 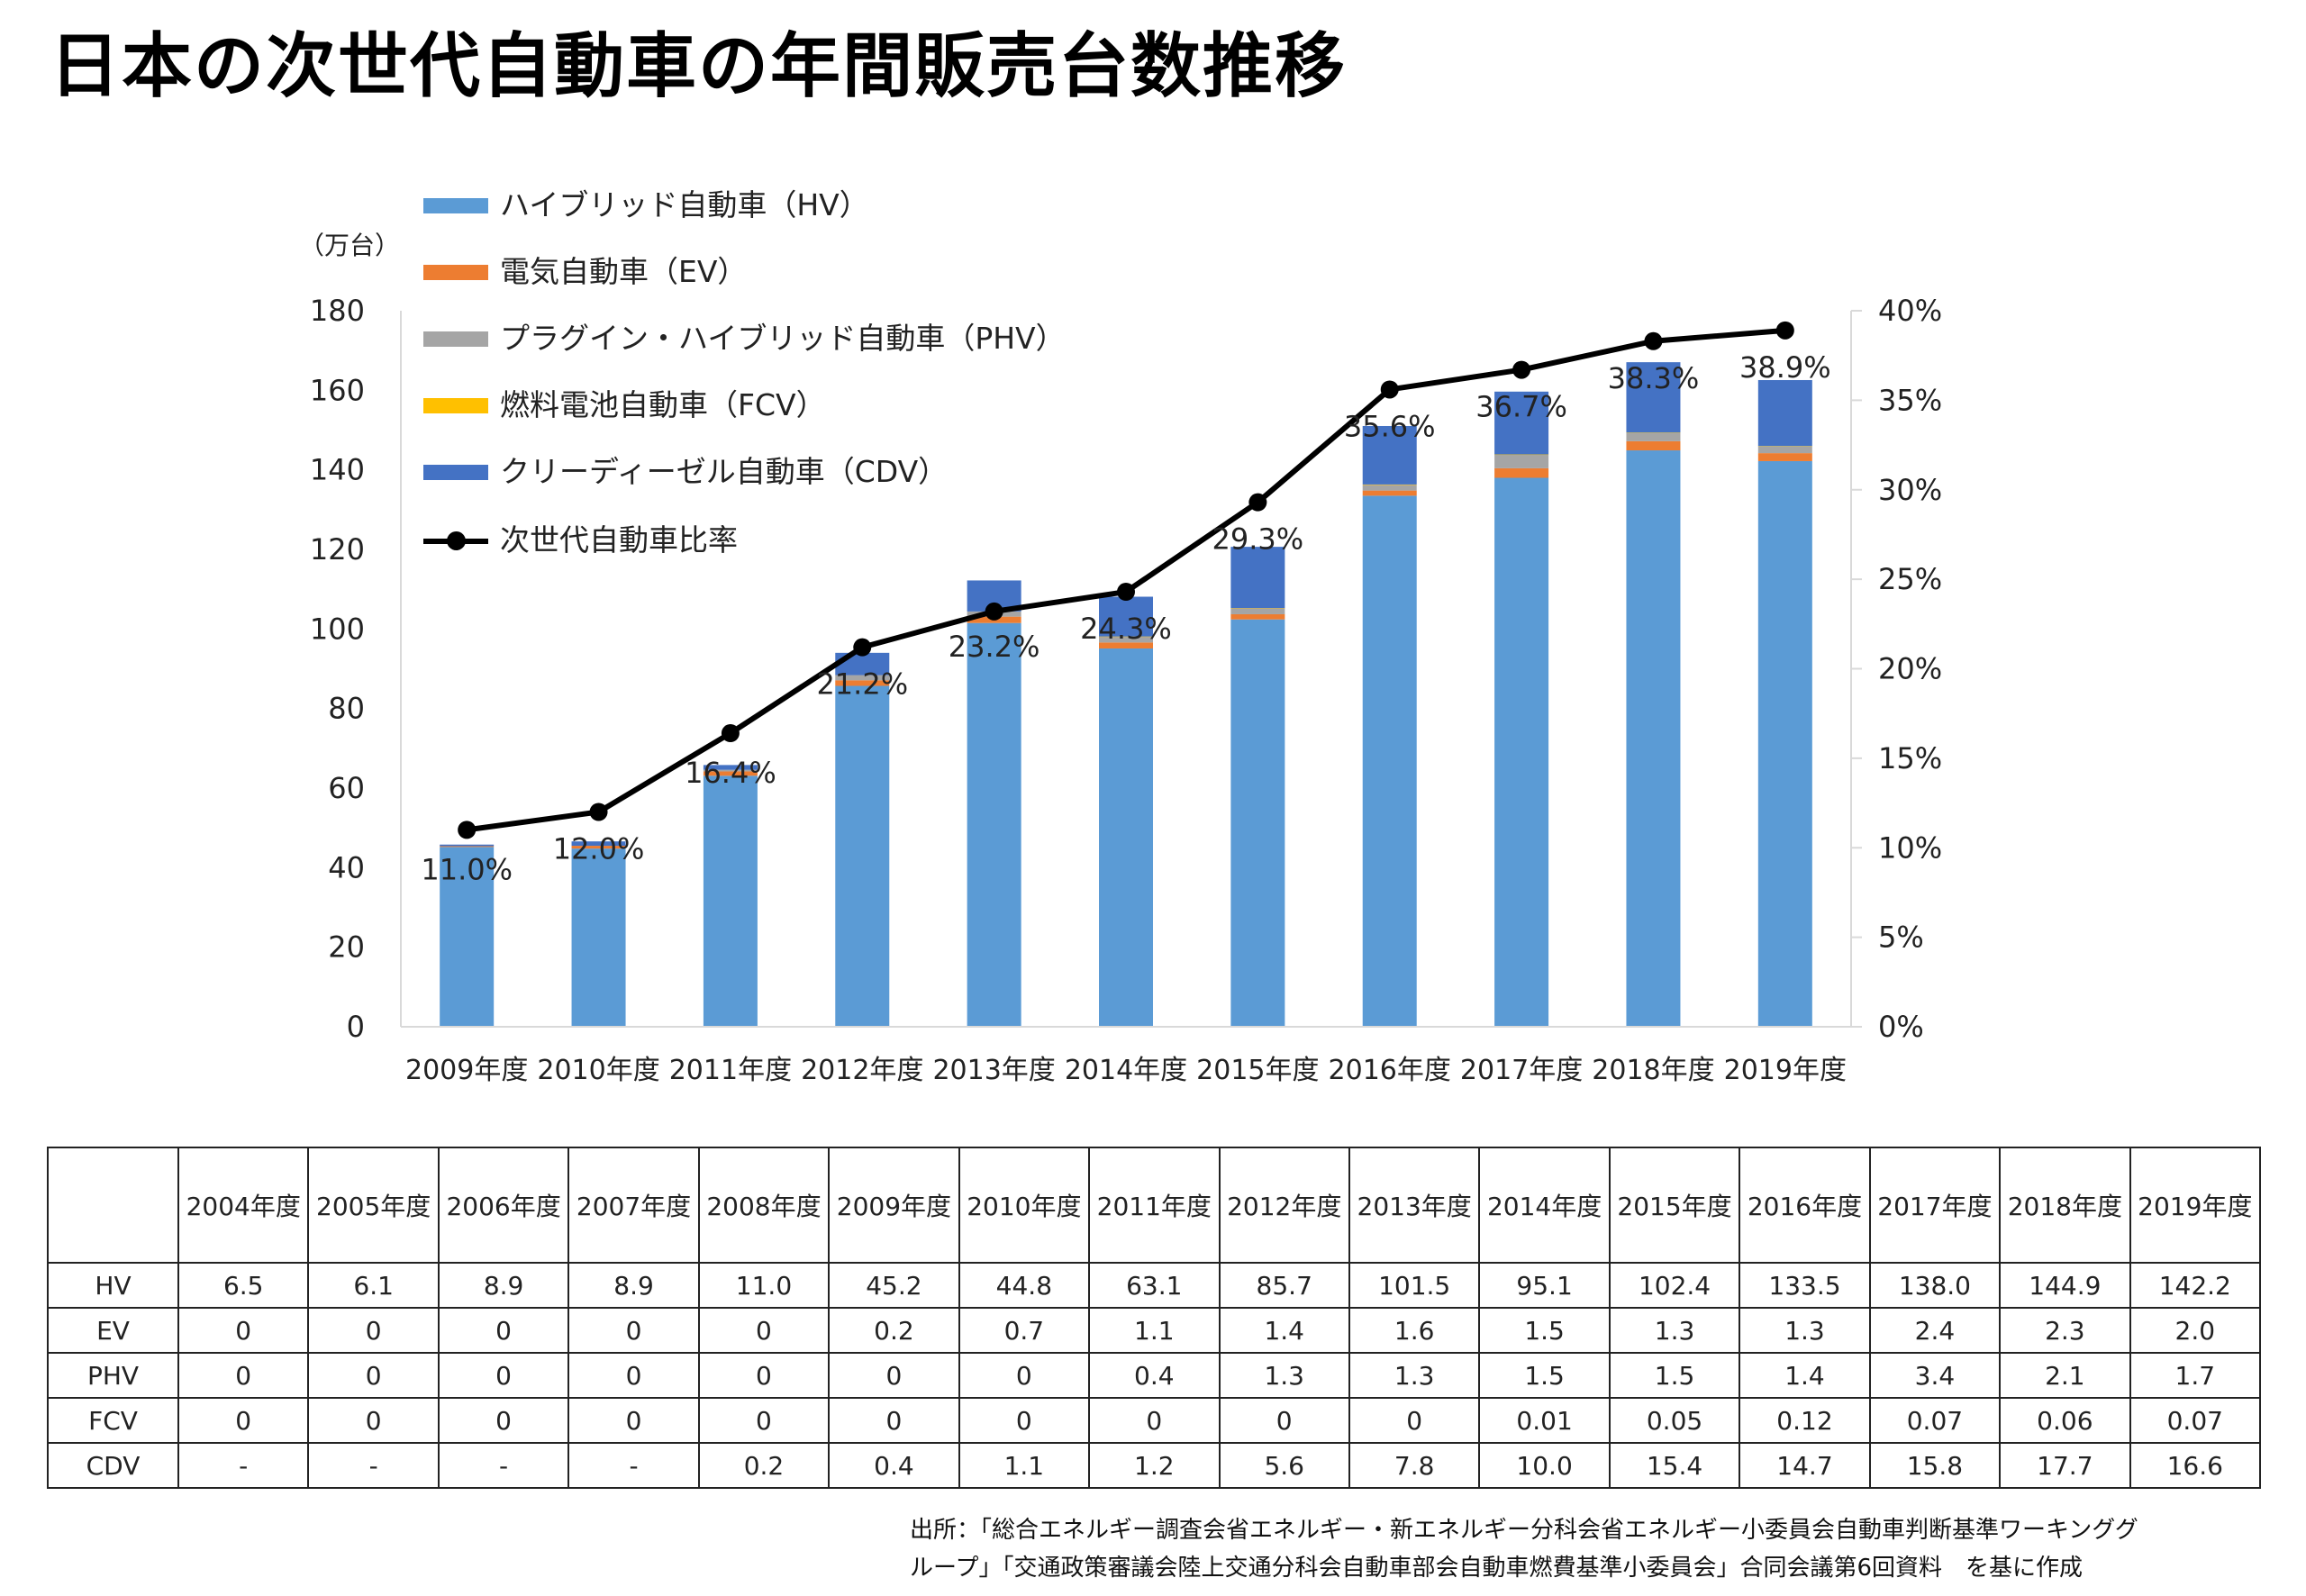 What do you see at coordinates (2195, 1330) in the screenshot?
I see `table-cell: 2.0` at bounding box center [2195, 1330].